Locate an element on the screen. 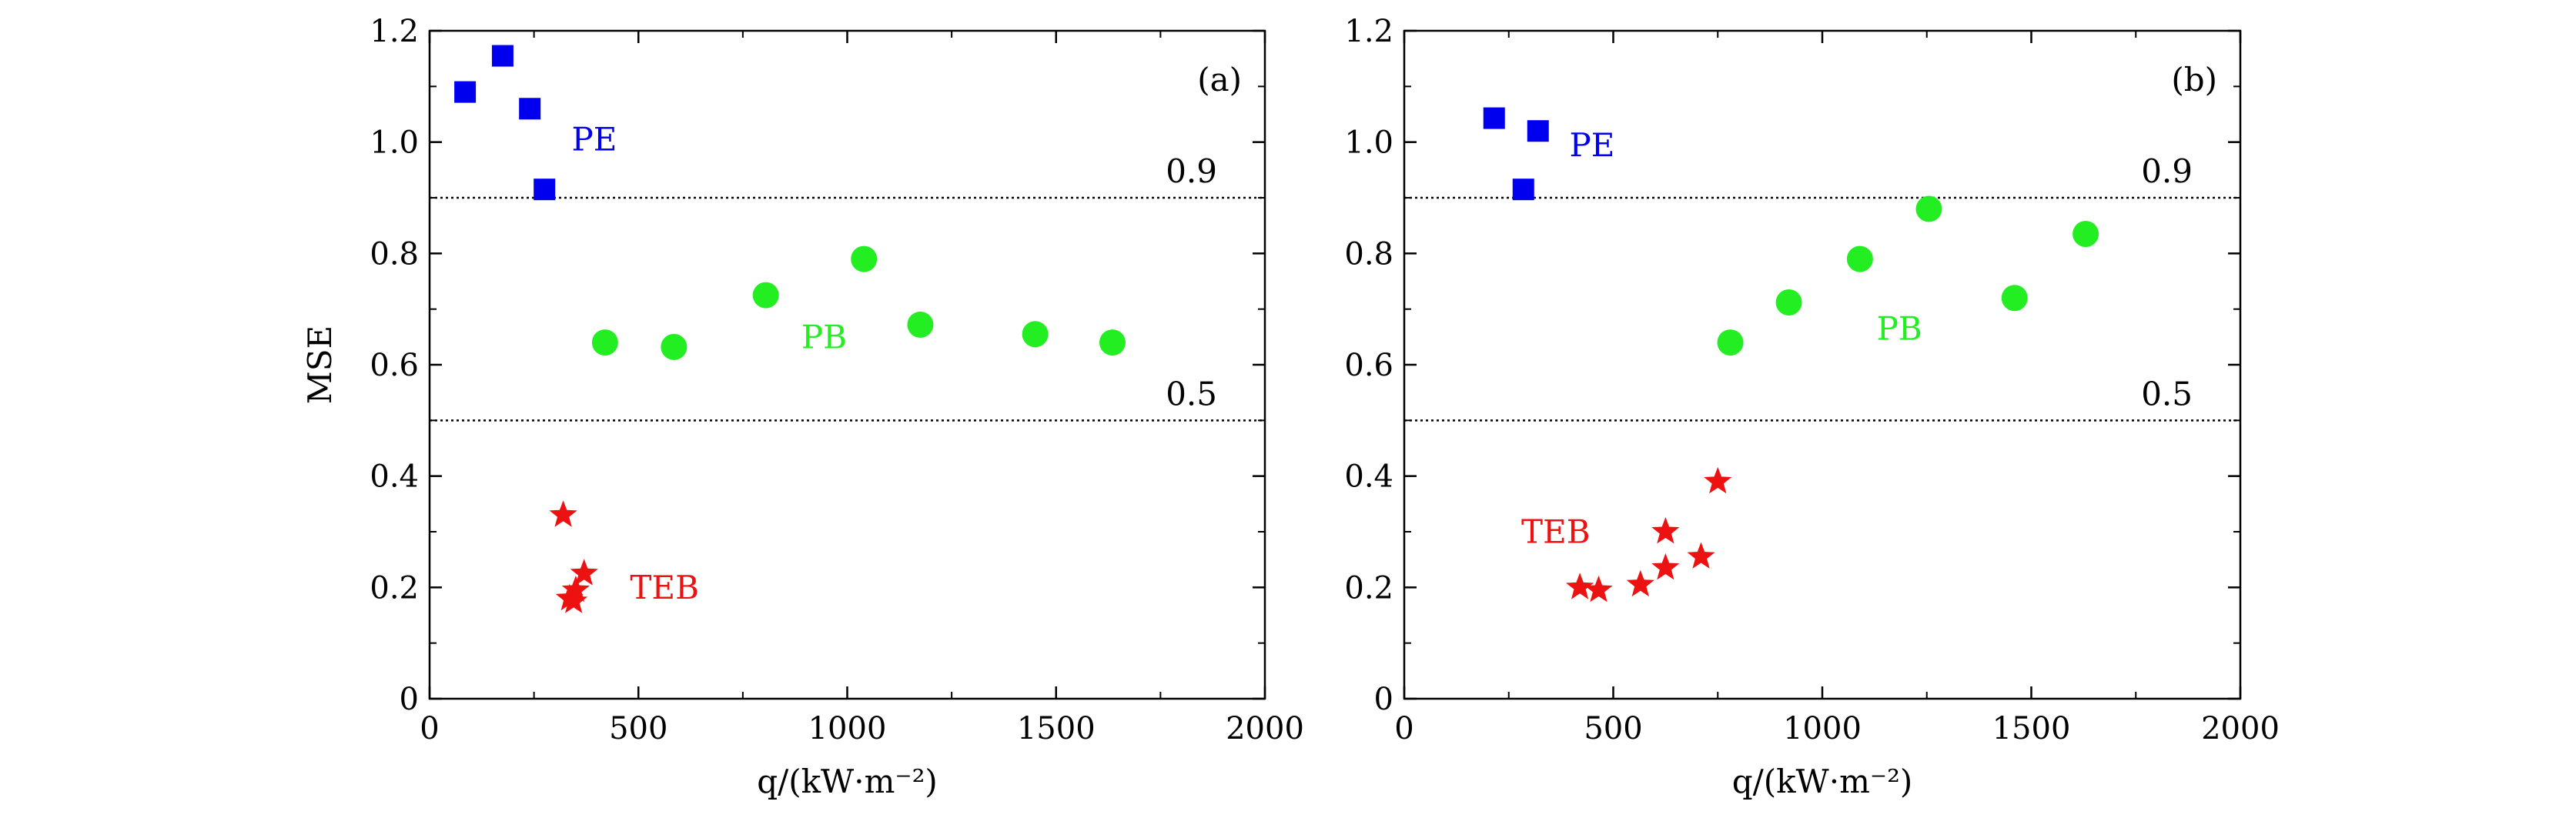 The image size is (2576, 818). panel-label: (a) is located at coordinates (1219, 79).